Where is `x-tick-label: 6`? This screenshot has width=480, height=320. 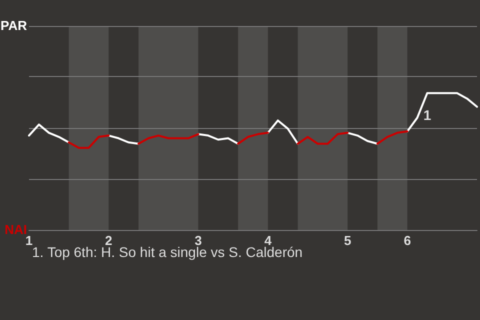
x-tick-label: 6 is located at coordinates (407, 240).